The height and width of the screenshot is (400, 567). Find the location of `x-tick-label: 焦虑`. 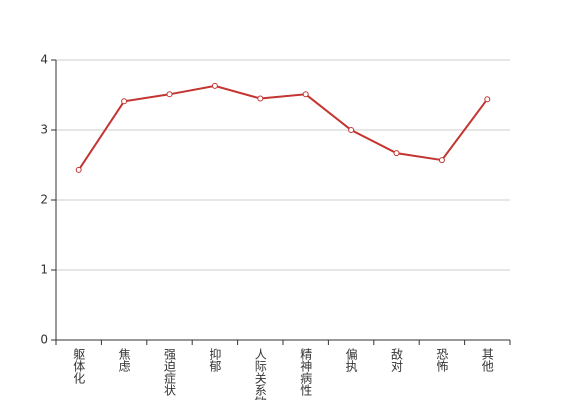

x-tick-label: 焦虑 is located at coordinates (124, 360).